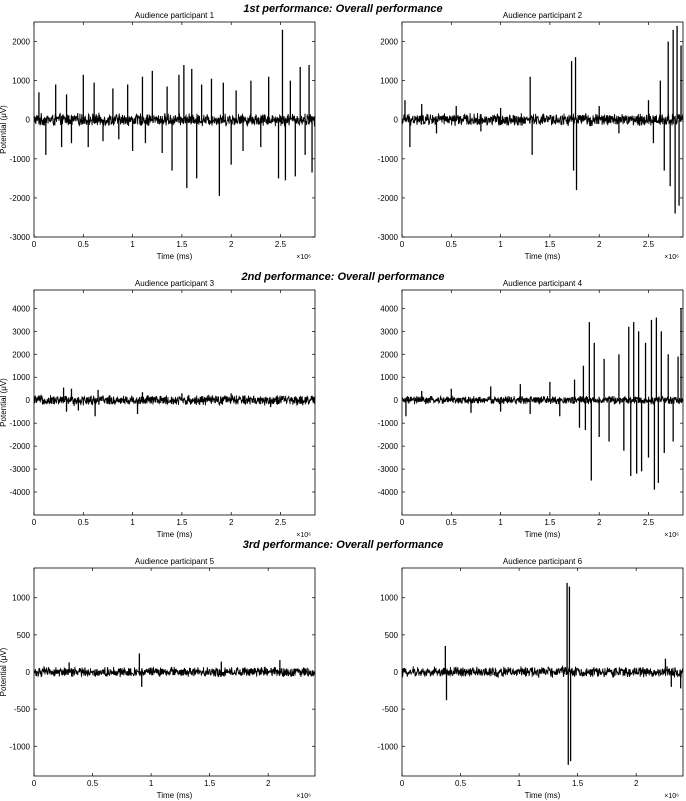 The height and width of the screenshot is (801, 686). What do you see at coordinates (175, 15) in the screenshot?
I see `chart-title: Audience participant 1` at bounding box center [175, 15].